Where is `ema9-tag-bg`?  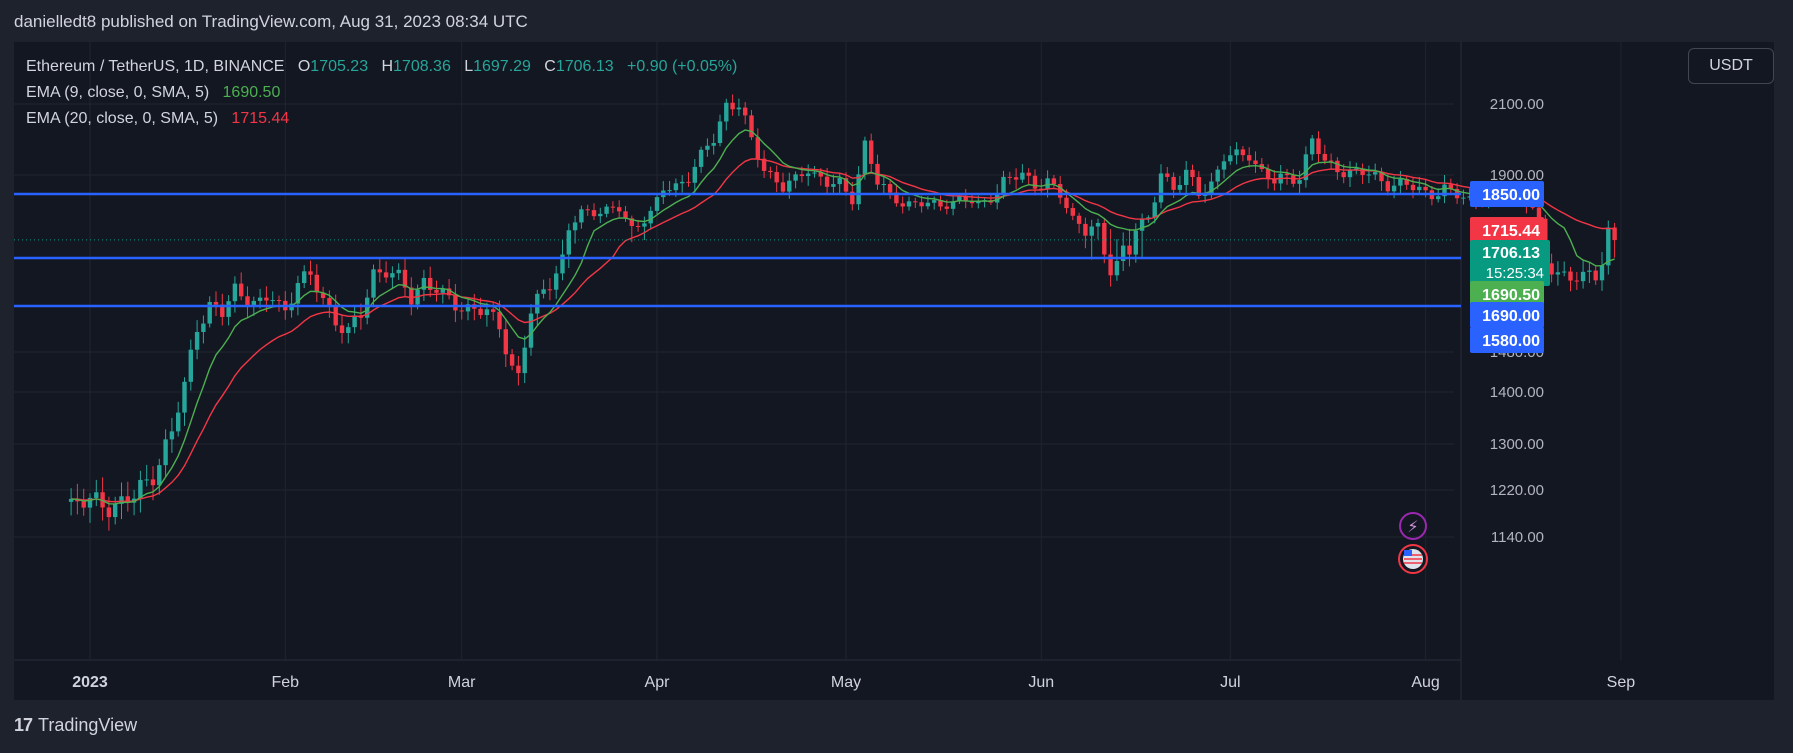
ema9-tag-bg is located at coordinates (1507, 294).